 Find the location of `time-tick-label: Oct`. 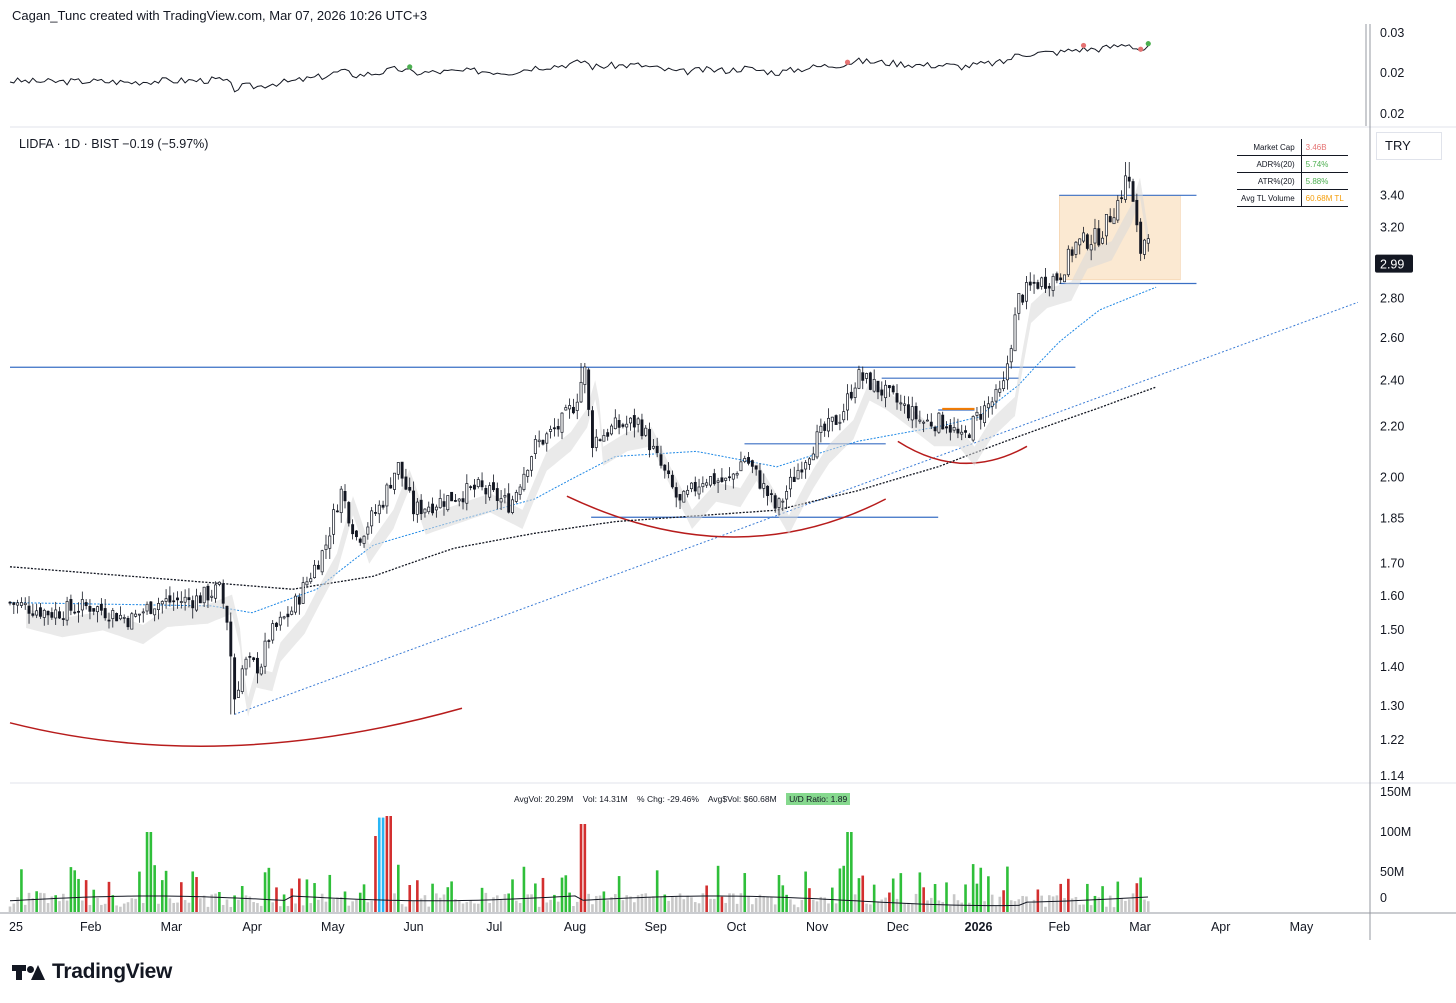

time-tick-label: Oct is located at coordinates (737, 927).